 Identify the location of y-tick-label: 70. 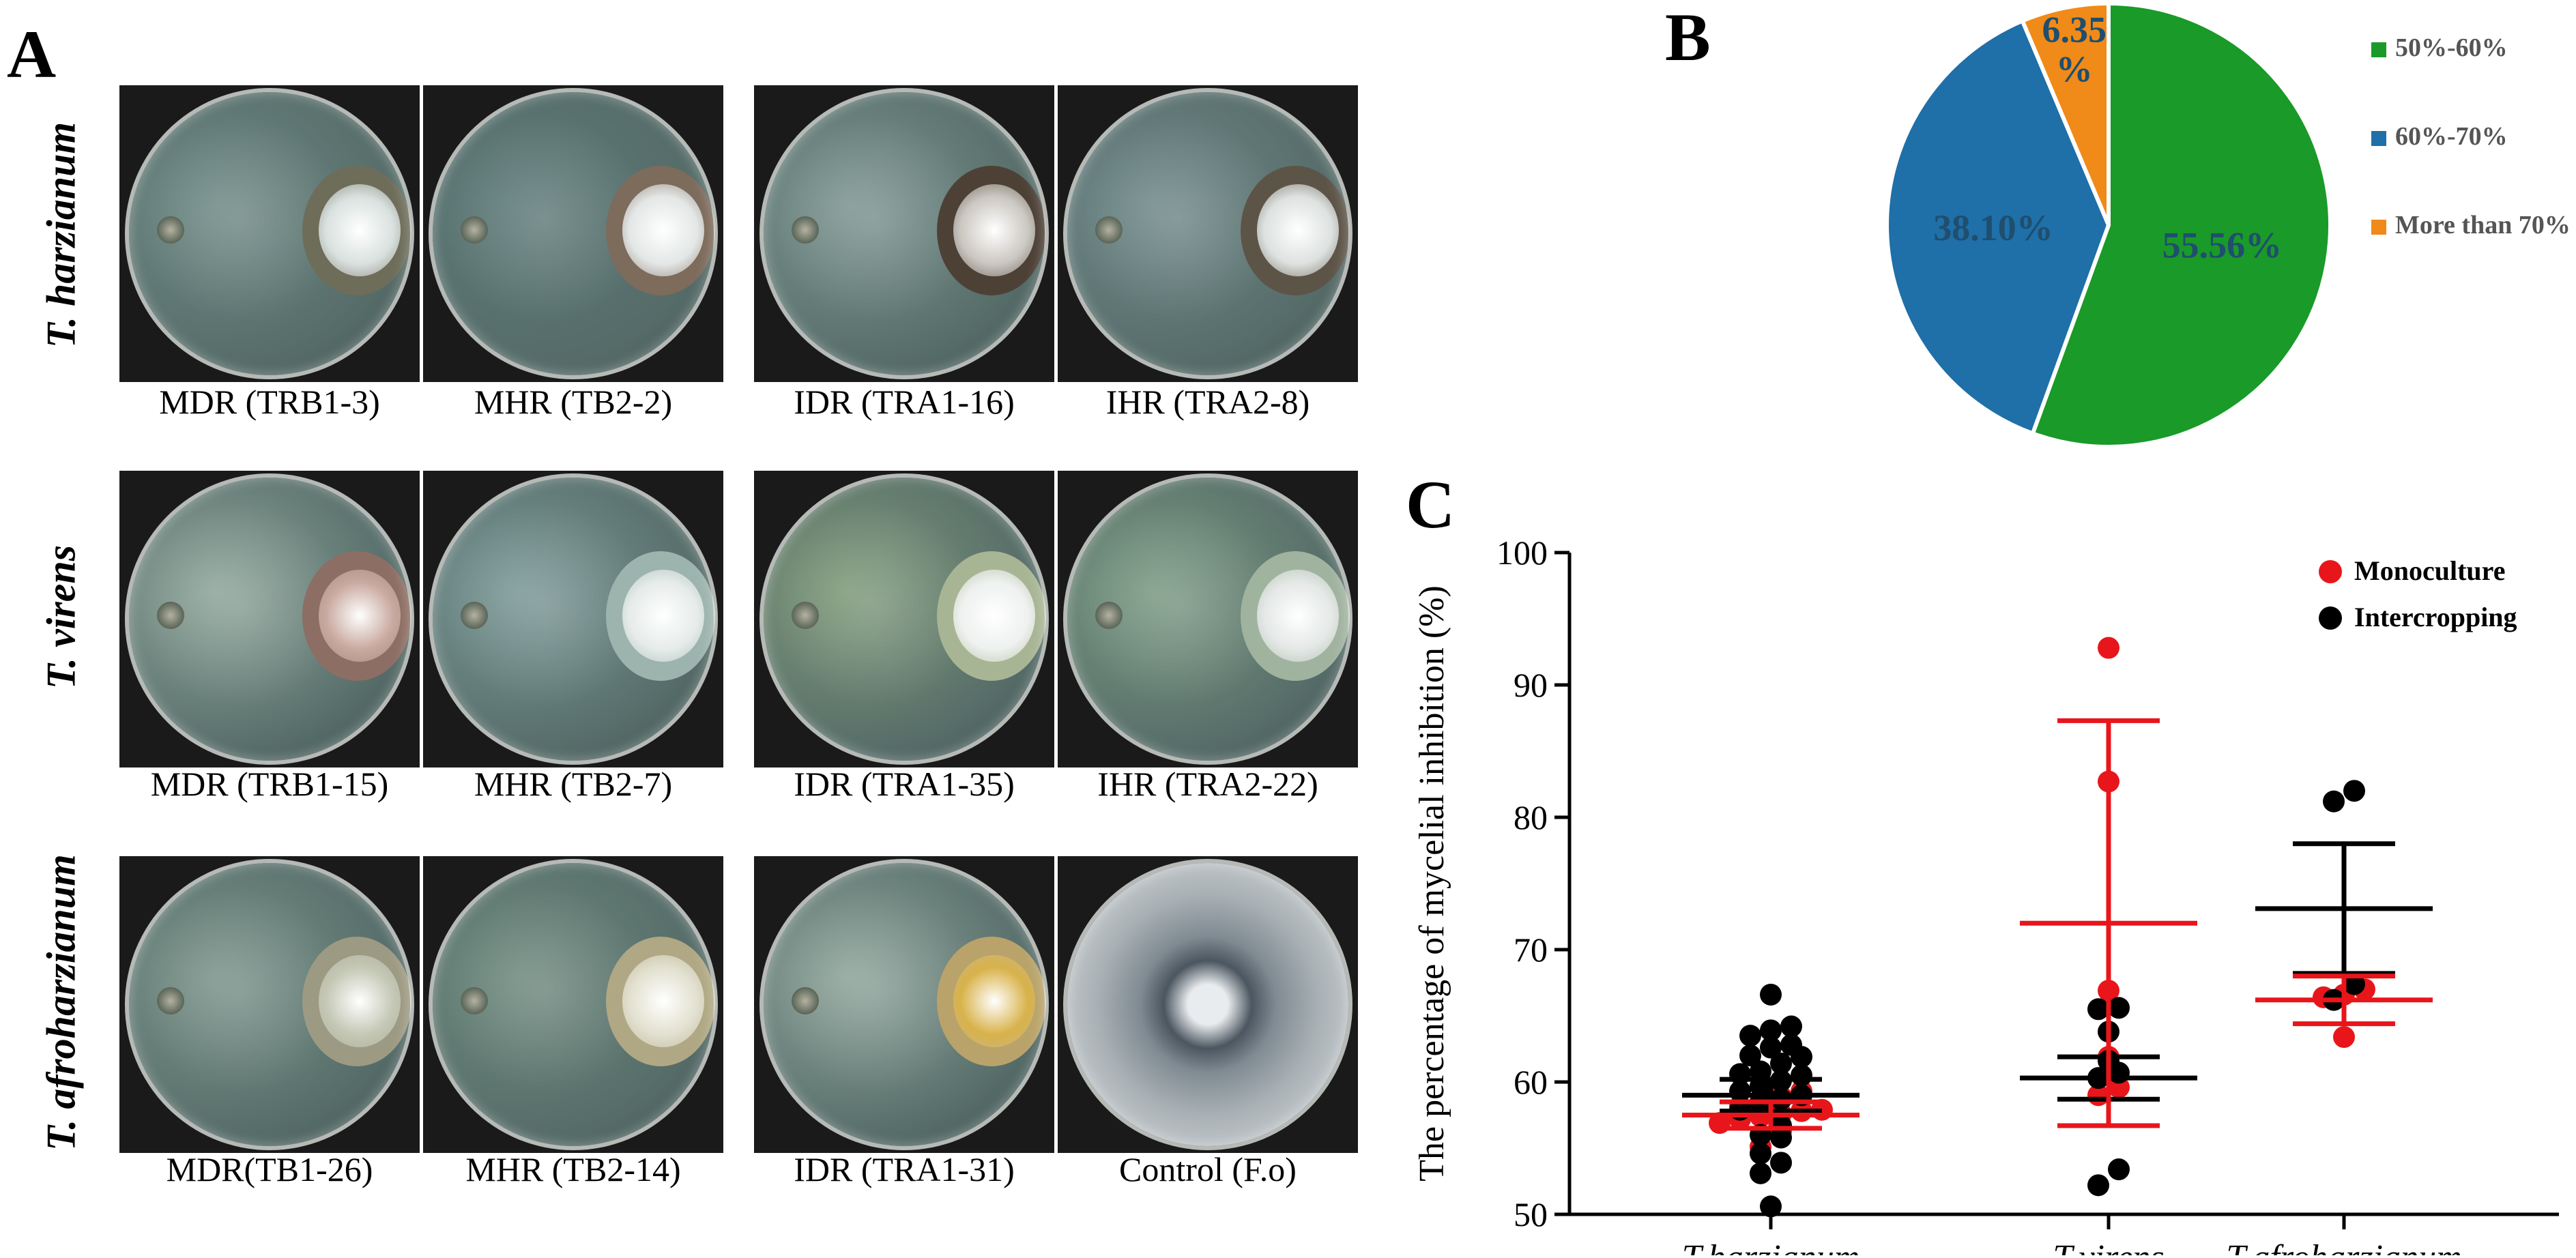
(1531, 950).